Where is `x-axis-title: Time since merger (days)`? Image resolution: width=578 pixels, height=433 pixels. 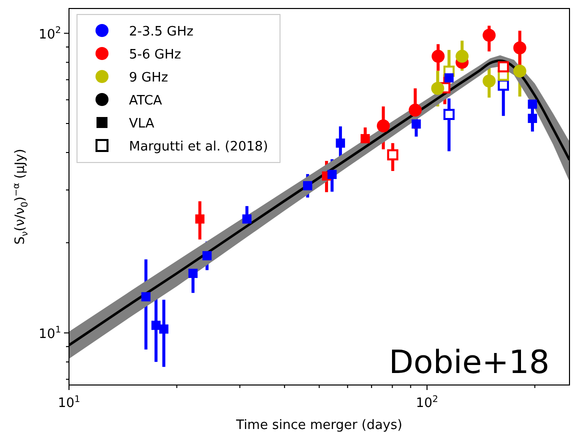 x-axis-title: Time since merger (days) is located at coordinates (318, 425).